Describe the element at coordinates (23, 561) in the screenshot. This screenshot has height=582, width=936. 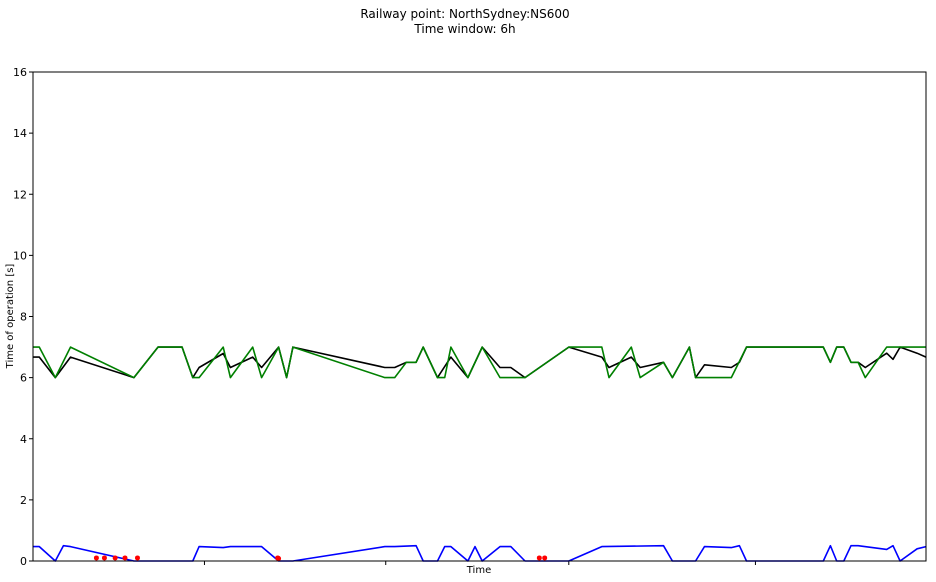
I see `y-tick-label: 0` at that location.